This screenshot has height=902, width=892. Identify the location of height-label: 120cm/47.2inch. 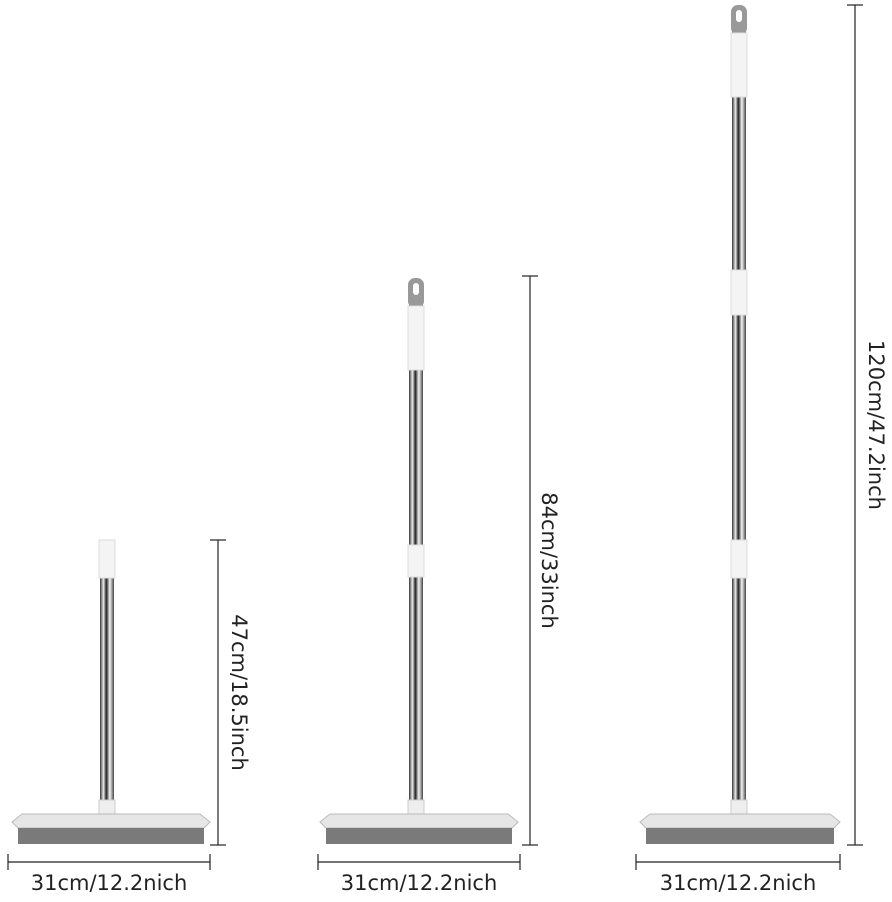
(876, 425).